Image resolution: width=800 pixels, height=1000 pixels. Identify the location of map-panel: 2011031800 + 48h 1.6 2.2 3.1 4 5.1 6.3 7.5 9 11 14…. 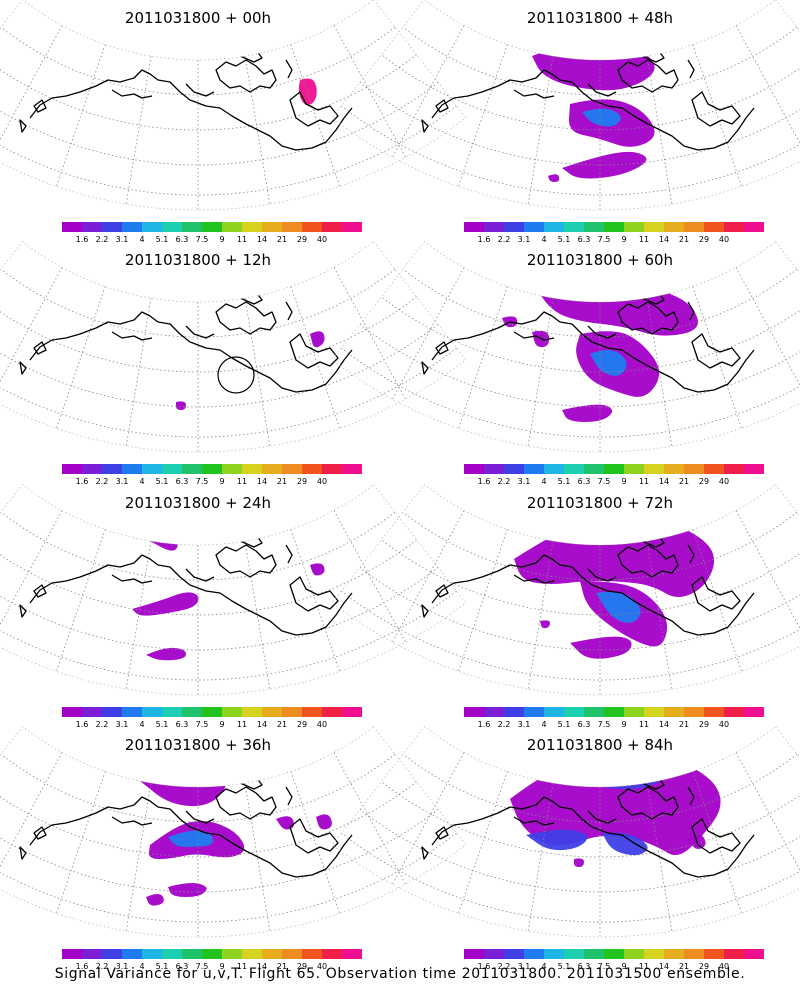
(565, 122).